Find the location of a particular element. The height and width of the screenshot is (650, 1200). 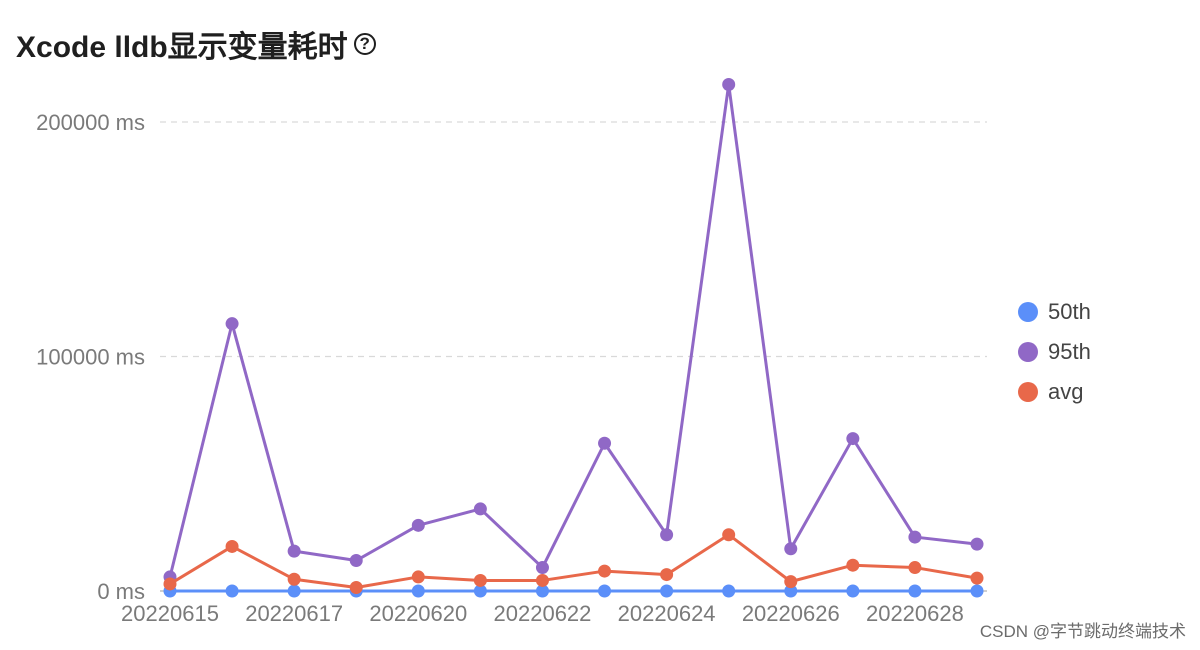

title-row: Xcode lldb显示变量耗时 ? is located at coordinates (196, 44).